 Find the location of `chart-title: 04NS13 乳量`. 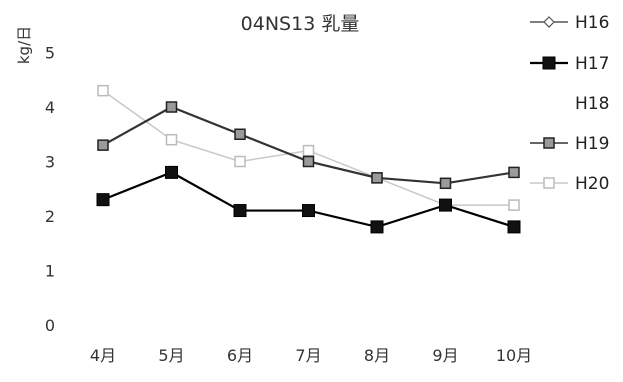

chart-title: 04NS13 乳量 is located at coordinates (300, 24).